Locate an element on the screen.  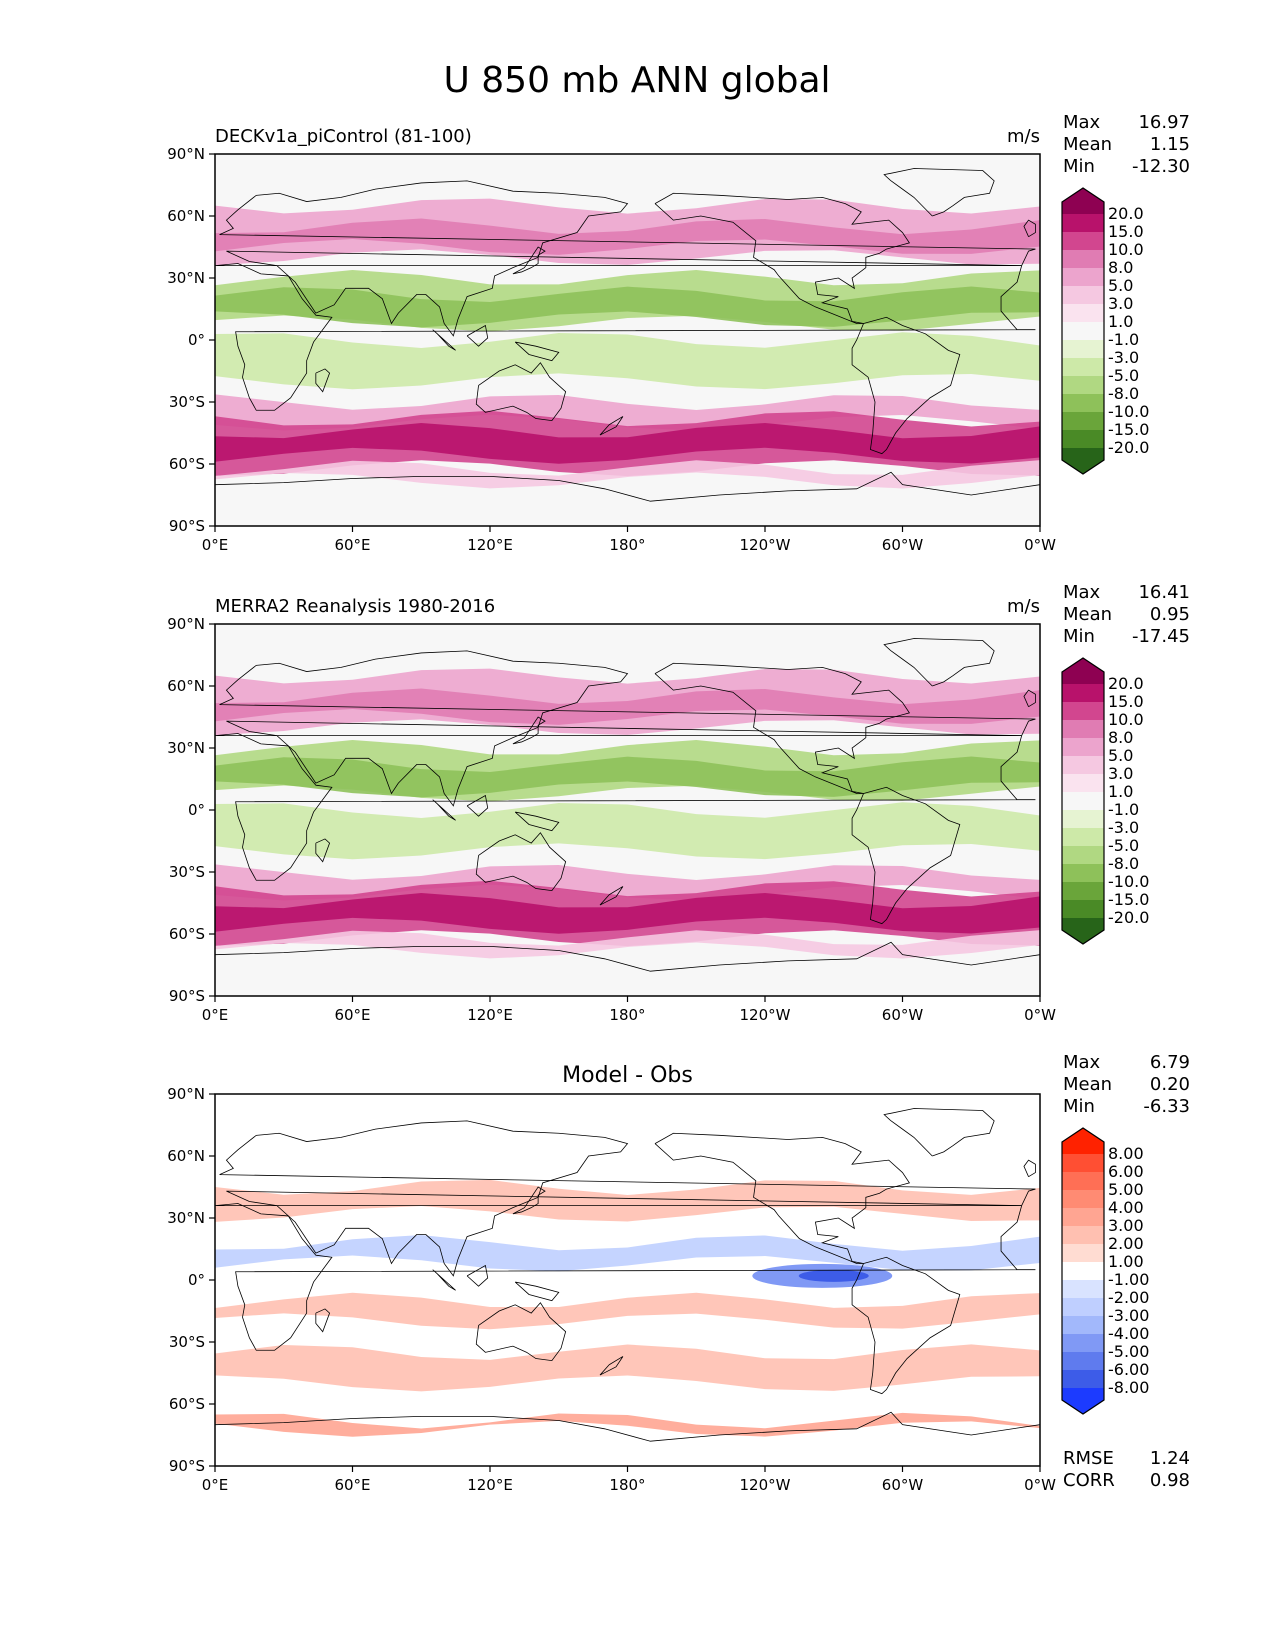
colorbar-label: 3.00 is located at coordinates (1126, 1225).